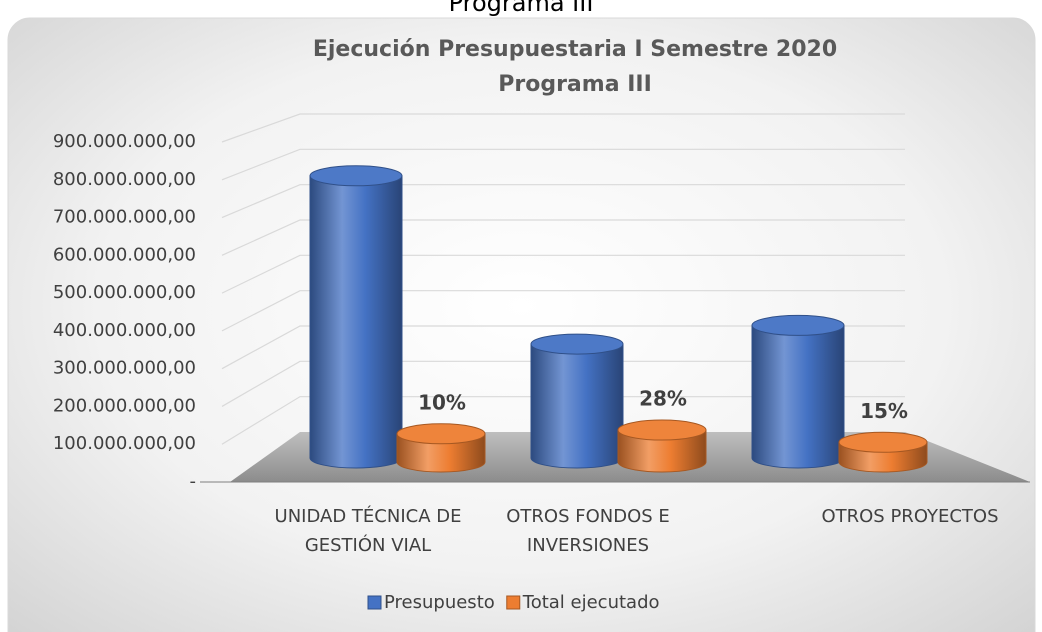 Image resolution: width=1042 pixels, height=632 pixels. What do you see at coordinates (910, 516) in the screenshot?
I see `x-tick-label: OTROS PROYECTOS` at bounding box center [910, 516].